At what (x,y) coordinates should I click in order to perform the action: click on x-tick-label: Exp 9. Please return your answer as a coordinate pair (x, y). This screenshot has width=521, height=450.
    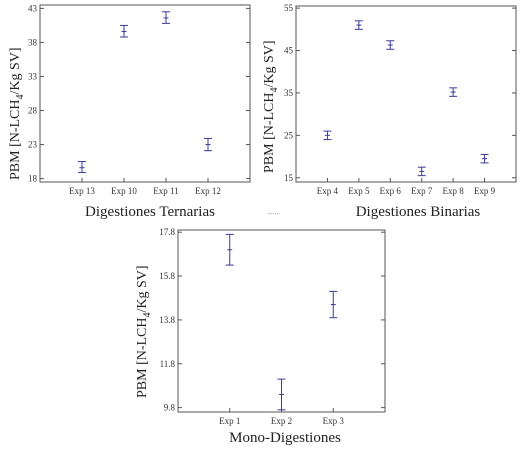
    Looking at the image, I should click on (485, 191).